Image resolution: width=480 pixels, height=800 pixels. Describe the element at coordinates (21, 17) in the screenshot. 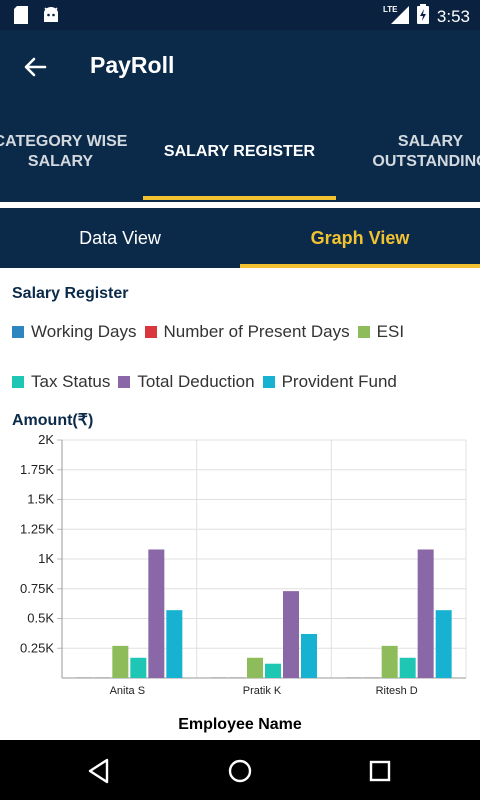

I see `sd-card-icon` at that location.